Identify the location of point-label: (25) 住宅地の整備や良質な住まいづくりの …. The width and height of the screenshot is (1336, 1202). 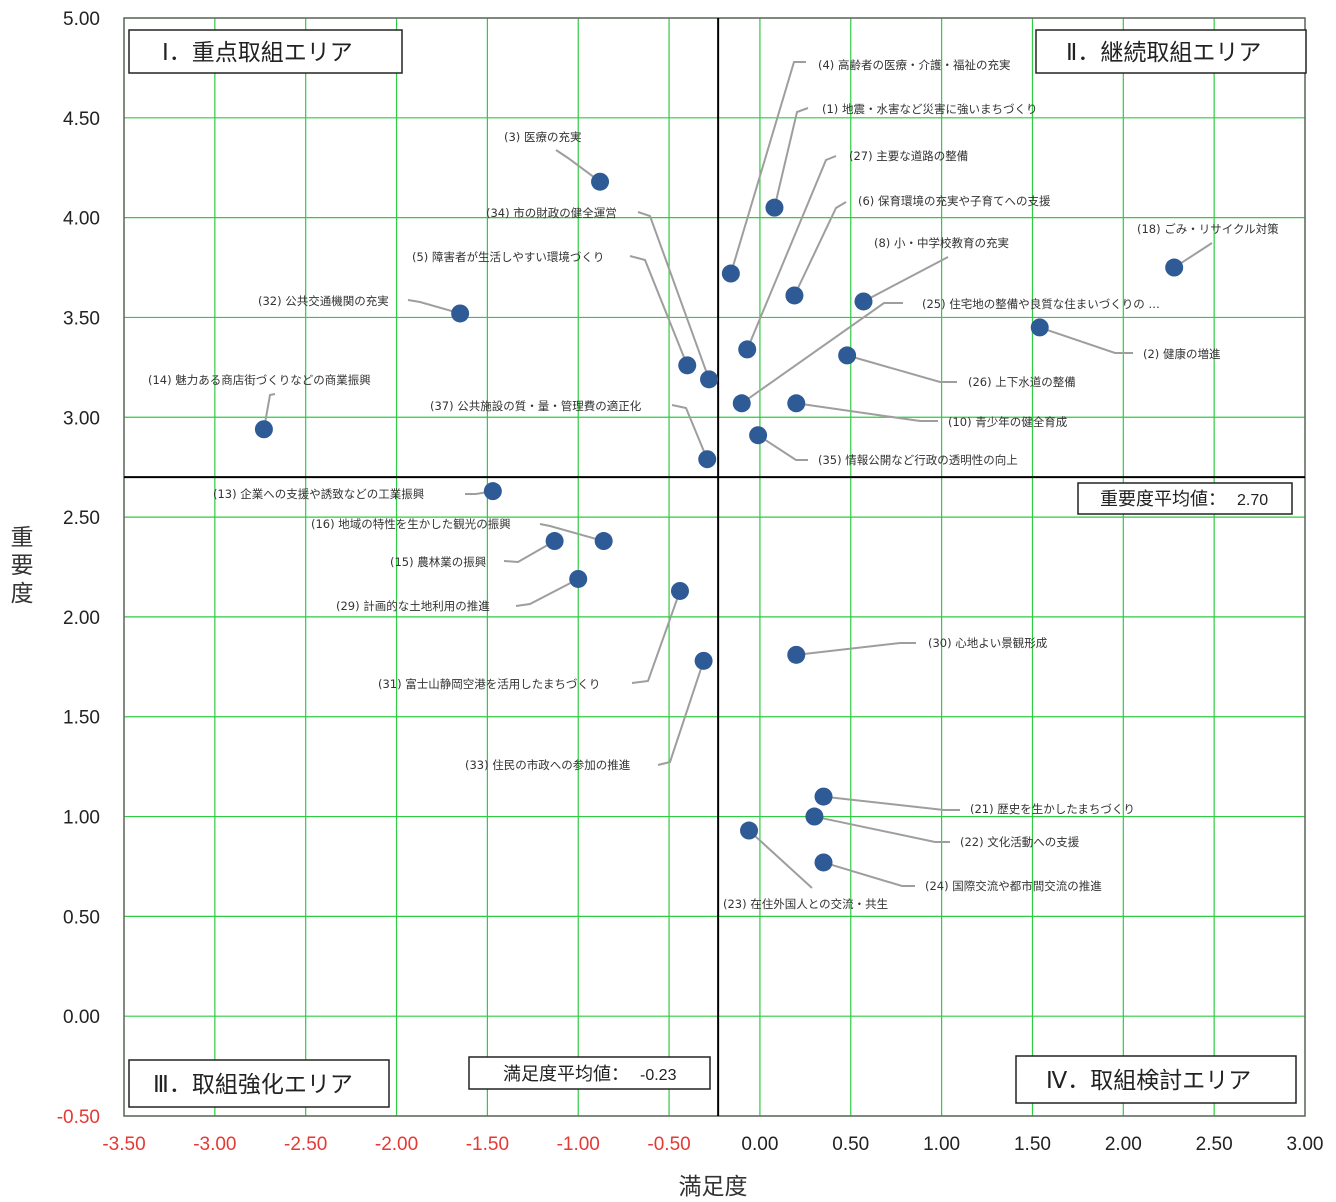
(1041, 304).